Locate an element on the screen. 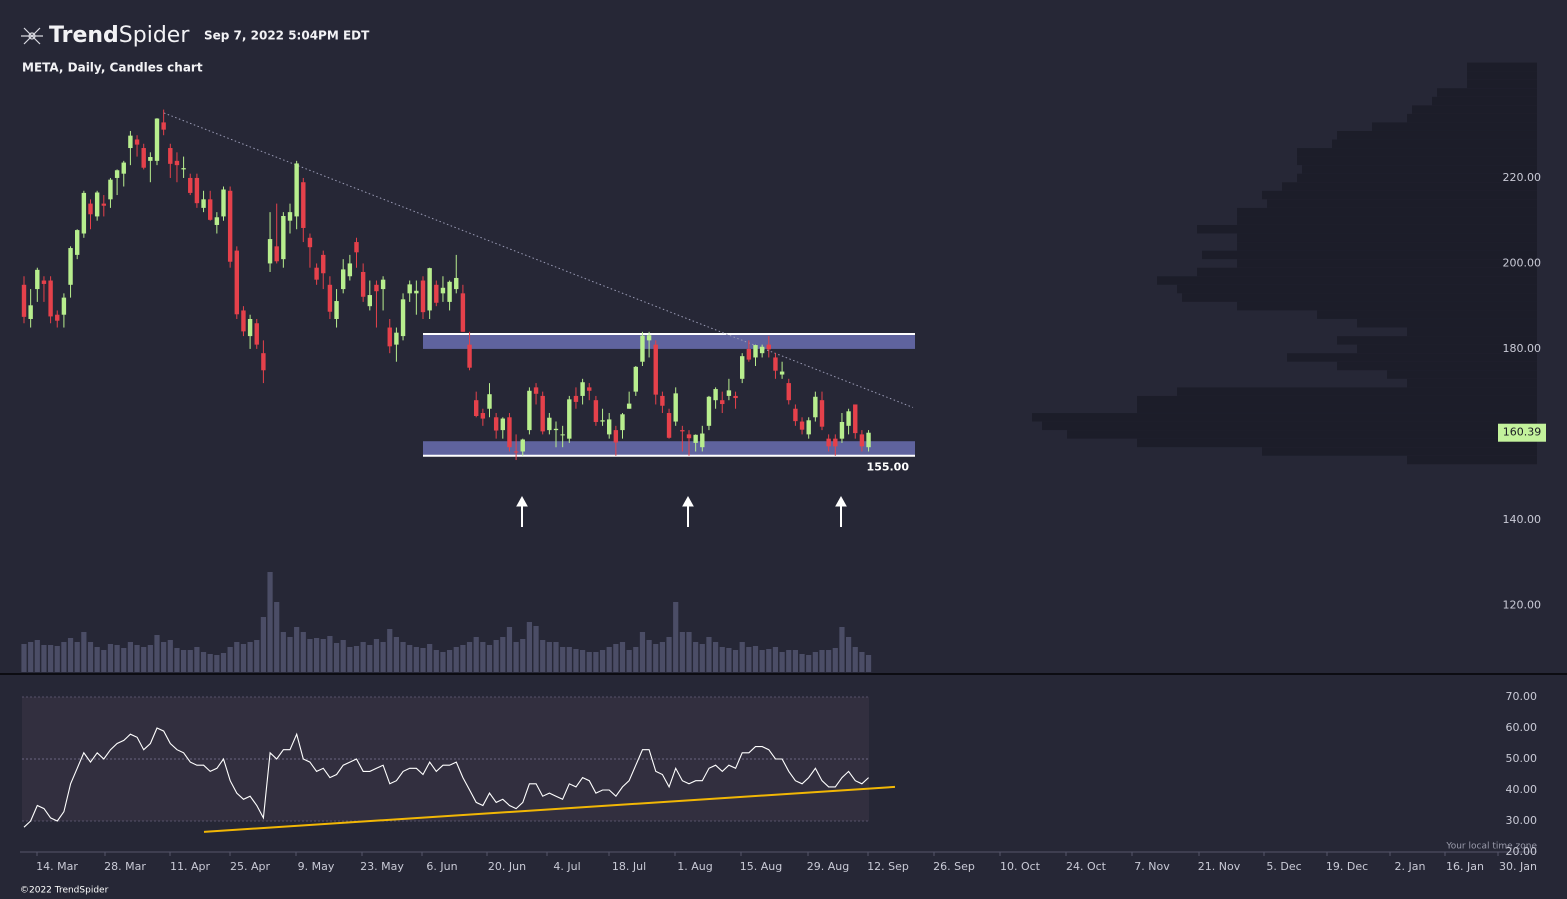 This screenshot has height=899, width=1567. price-zone is located at coordinates (669, 448).